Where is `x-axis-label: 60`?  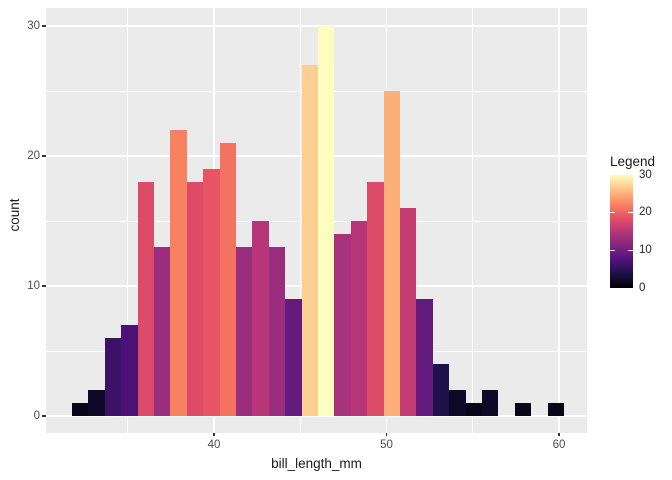
x-axis-label: 60 is located at coordinates (559, 445).